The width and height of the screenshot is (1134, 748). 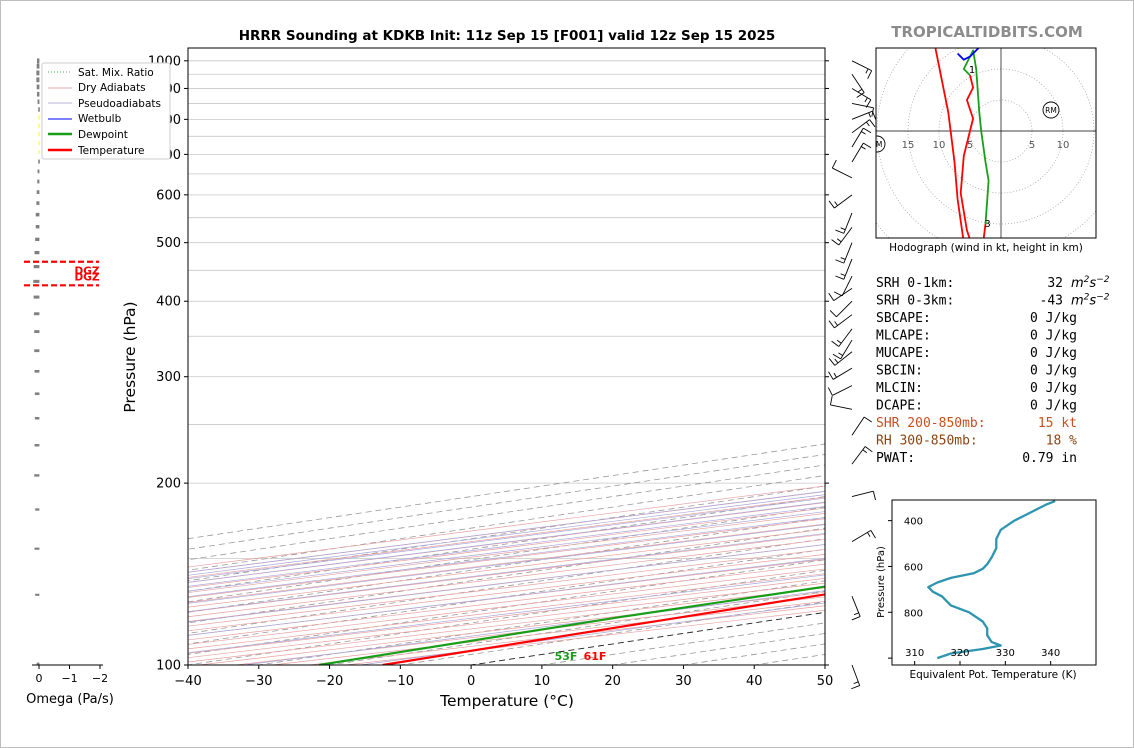 I want to click on hodograph-height-label: 3, so click(x=987, y=224).